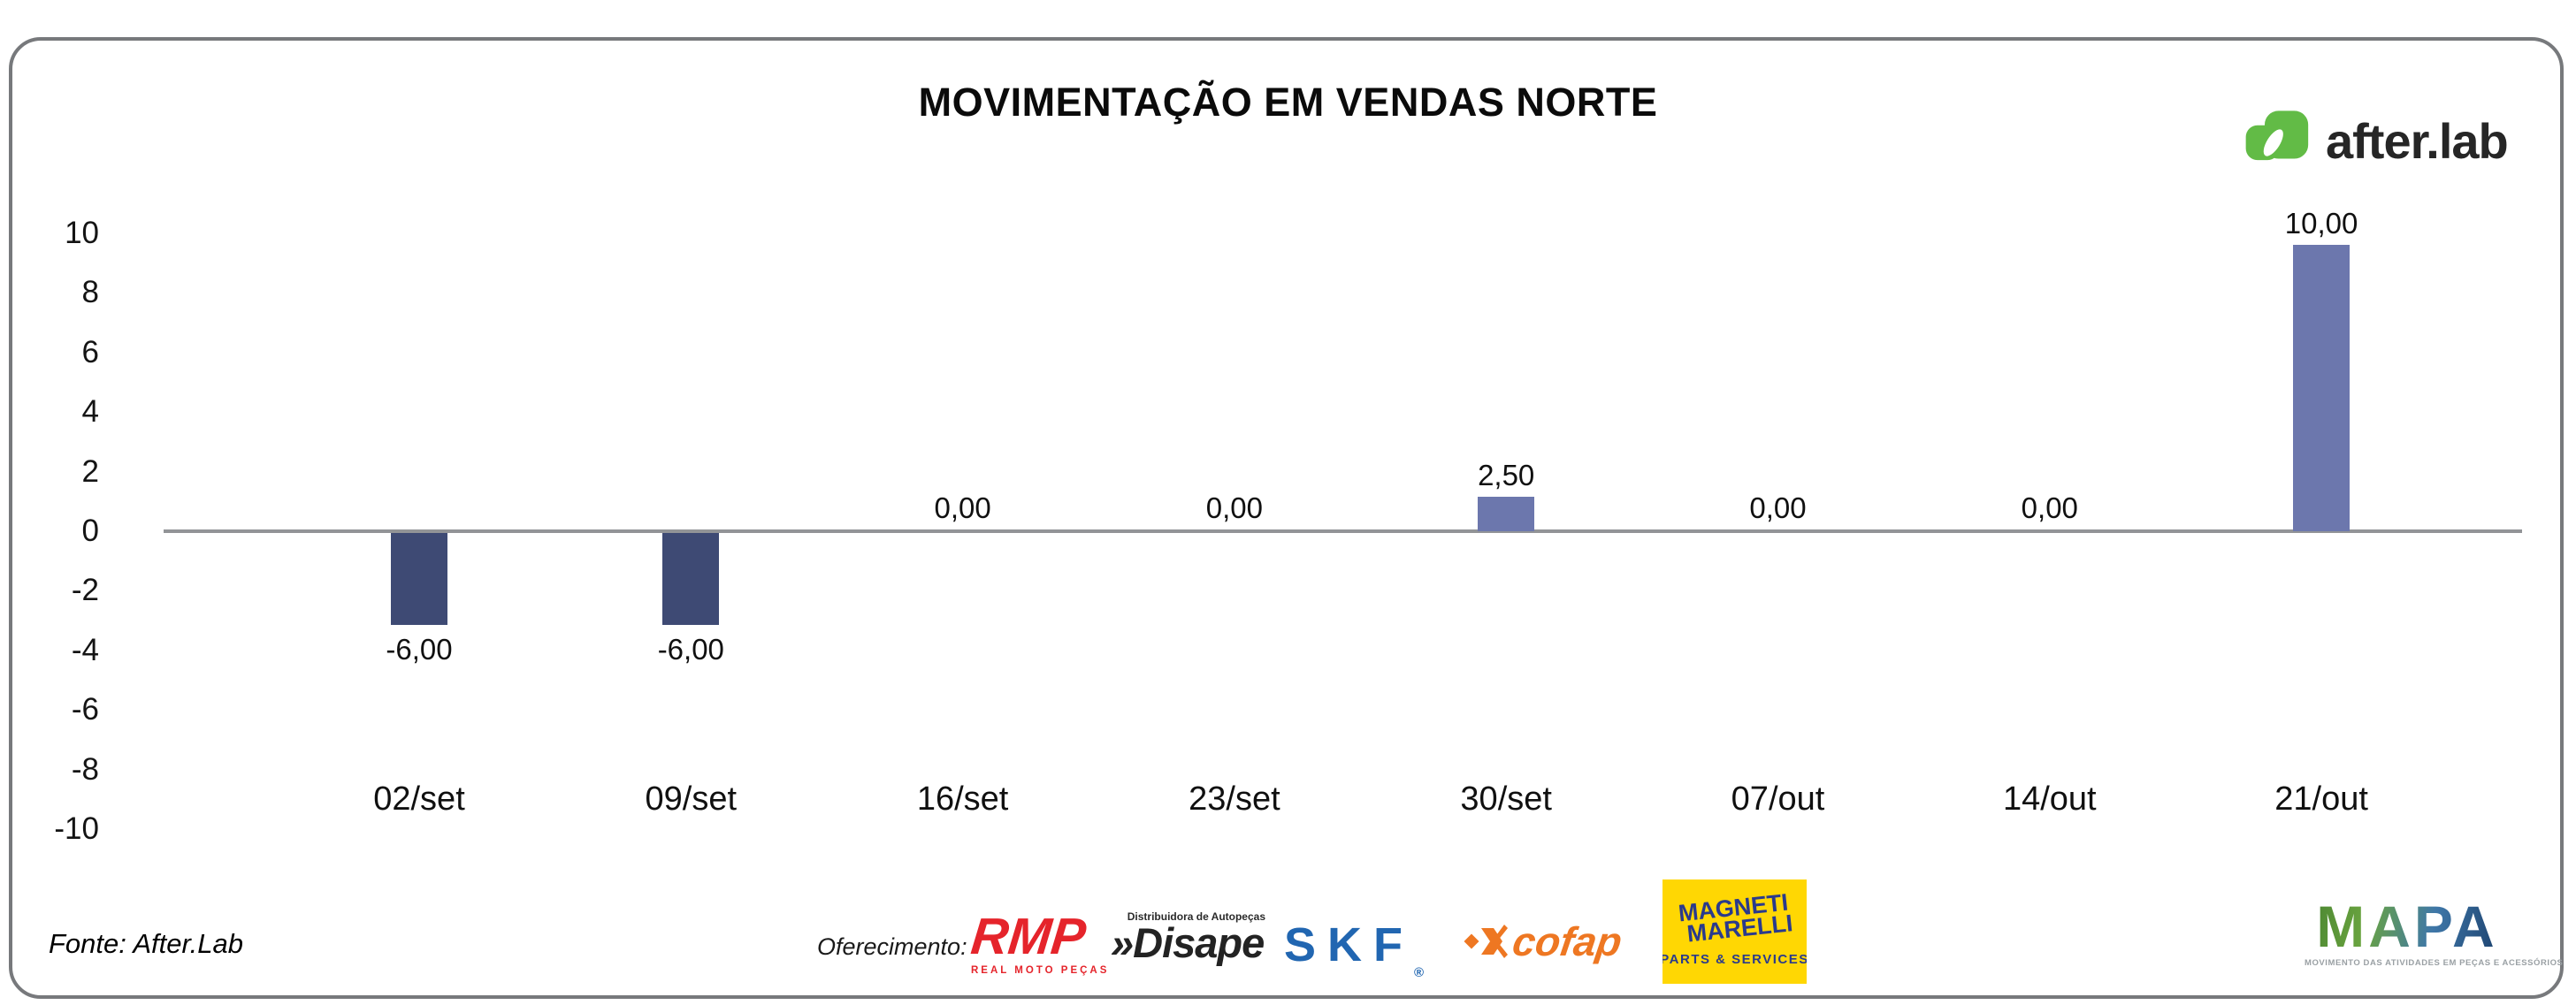 The image size is (2576, 1005). I want to click on magneti-marelli-logo: MAGNETI MARELLI PARTS & SERVICES, so click(1735, 931).